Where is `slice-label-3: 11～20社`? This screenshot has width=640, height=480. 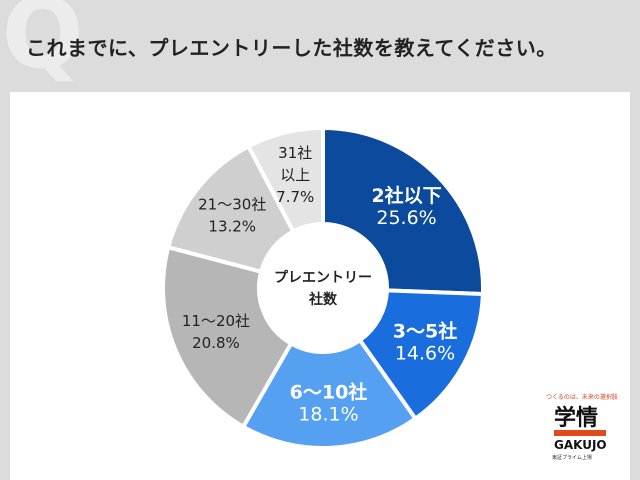 slice-label-3: 11～20社 is located at coordinates (216, 321).